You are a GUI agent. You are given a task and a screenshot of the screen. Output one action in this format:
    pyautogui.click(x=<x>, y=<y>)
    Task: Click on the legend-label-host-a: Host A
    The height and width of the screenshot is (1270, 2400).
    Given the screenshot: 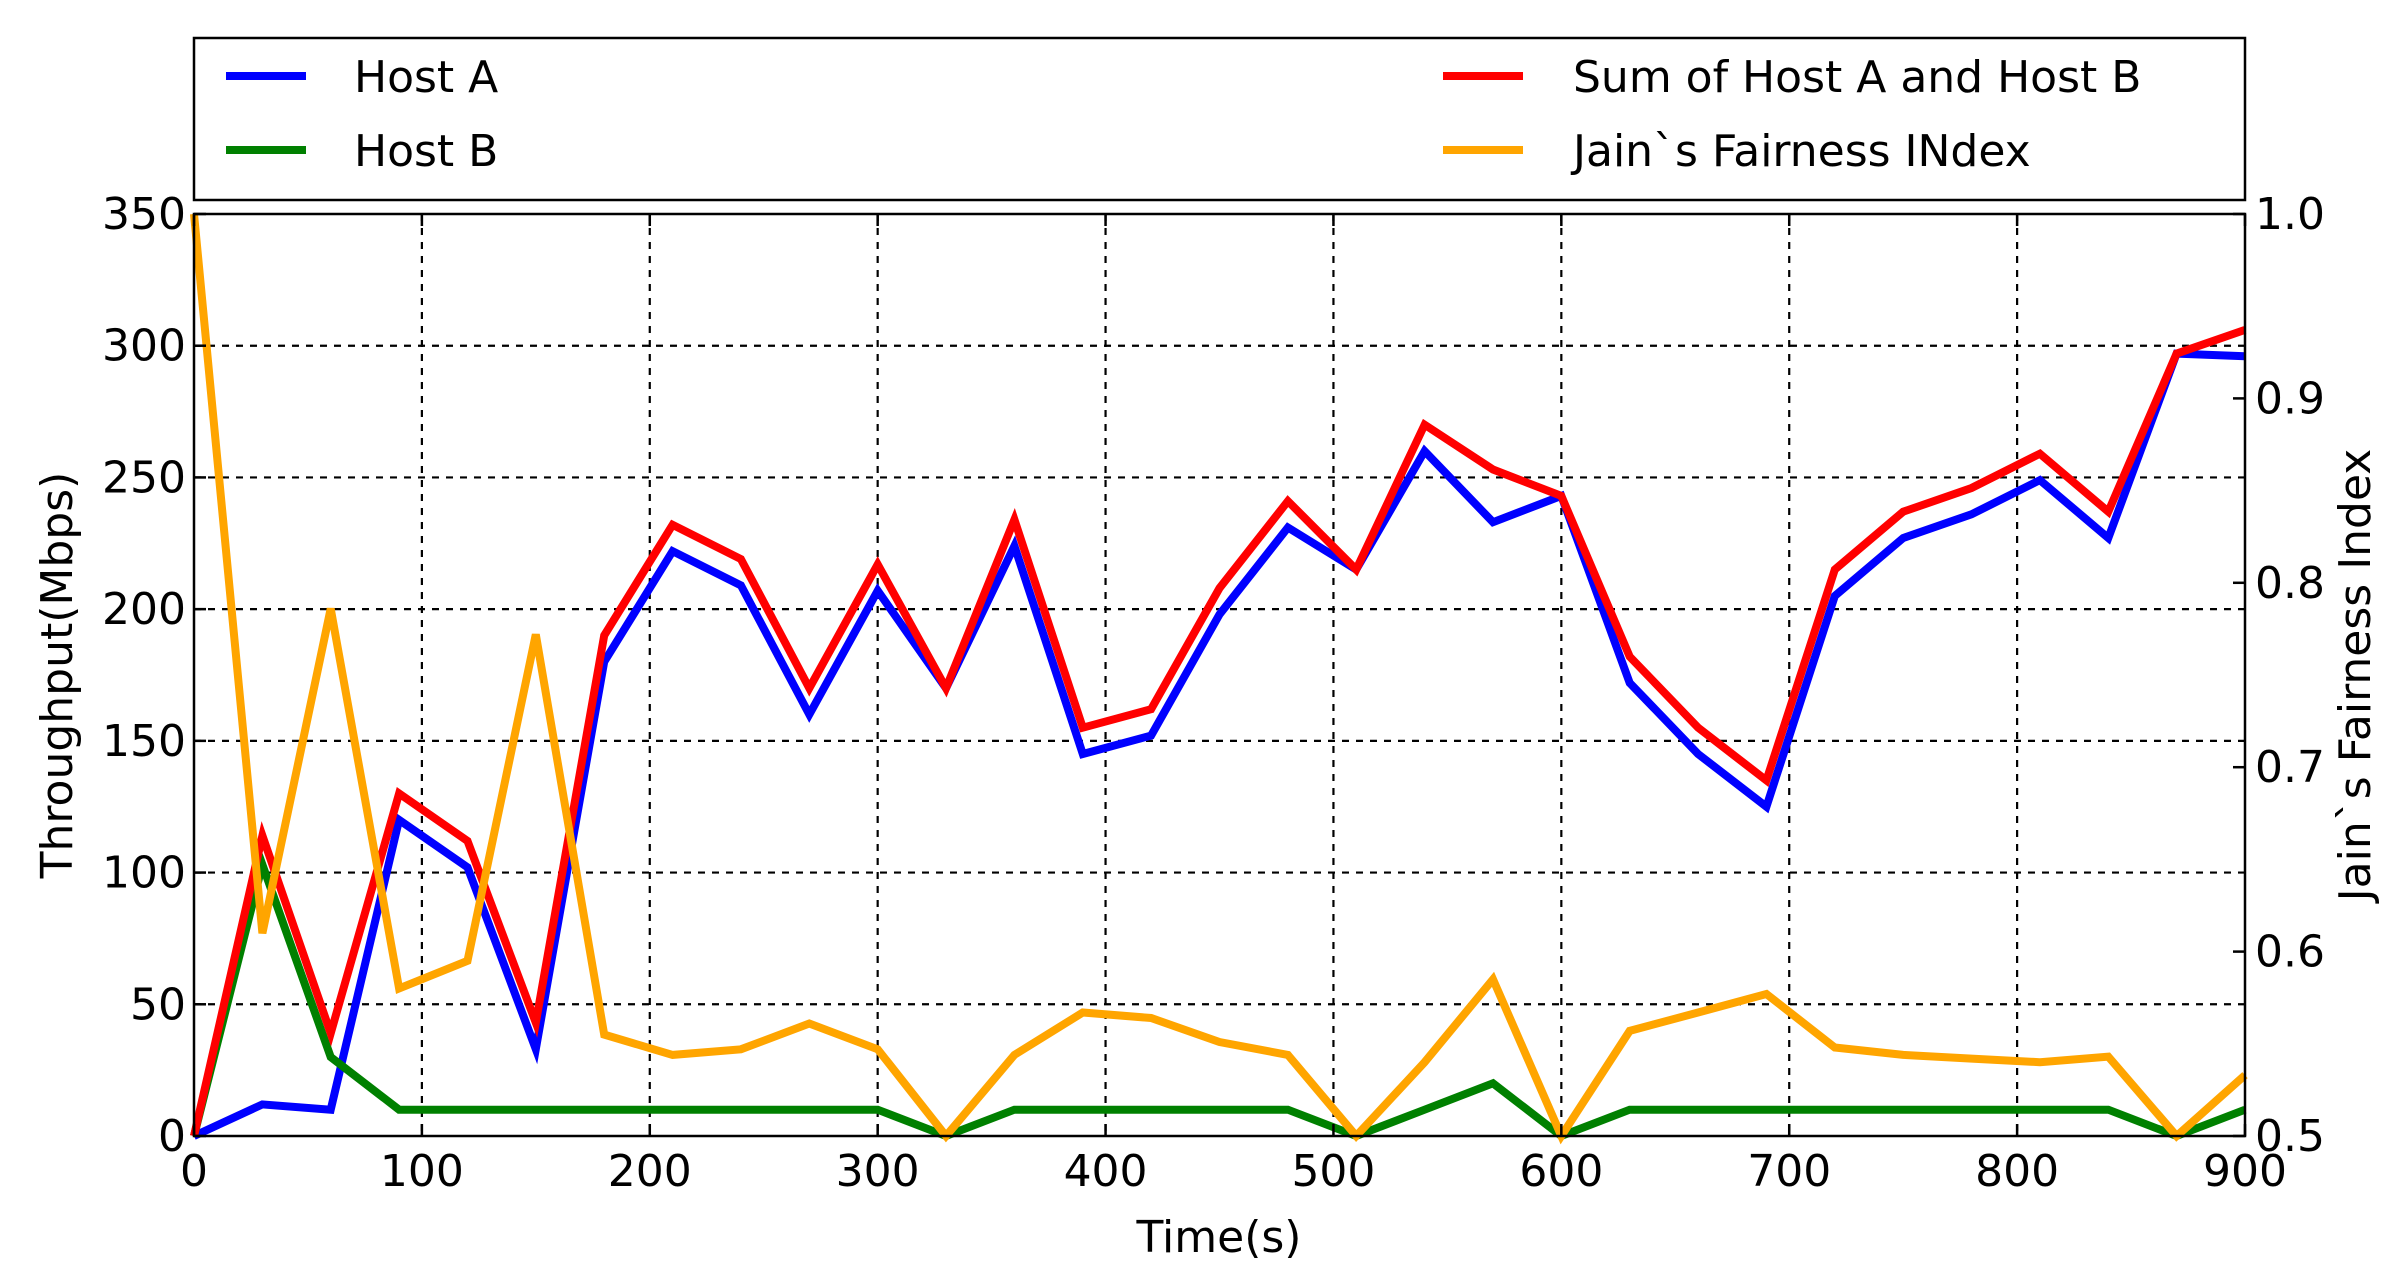 What is the action you would take?
    pyautogui.click(x=426, y=77)
    